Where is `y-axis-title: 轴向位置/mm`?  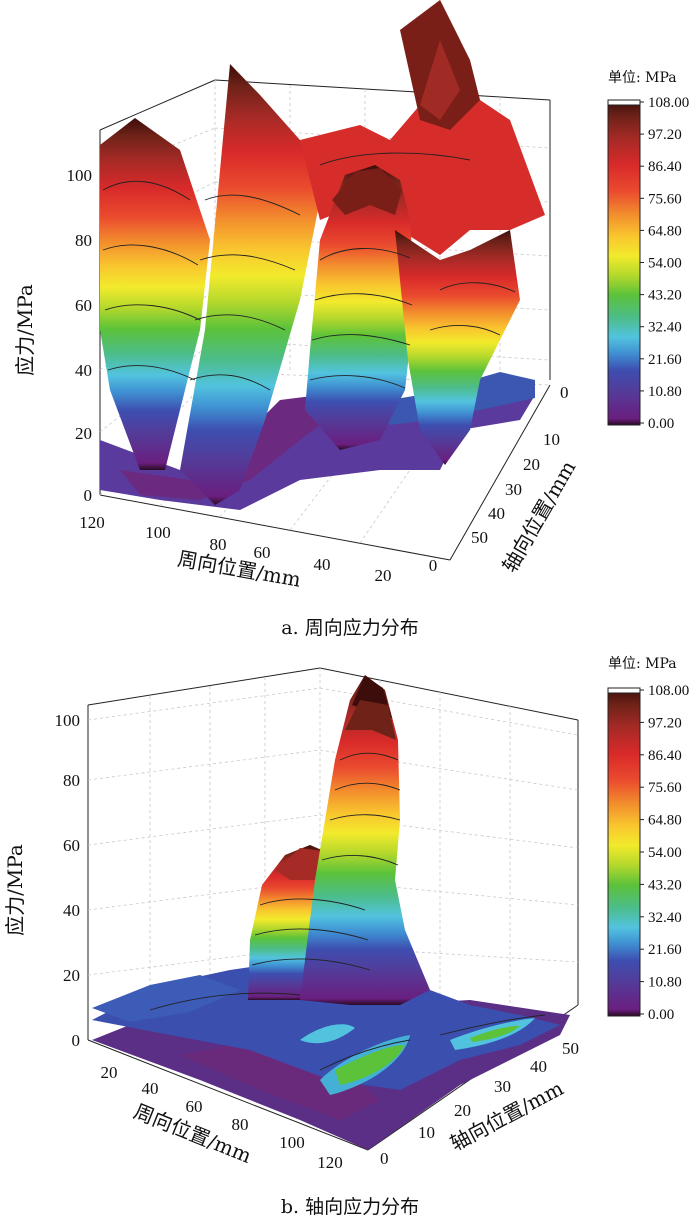
y-axis-title: 轴向位置/mm is located at coordinates (538, 516).